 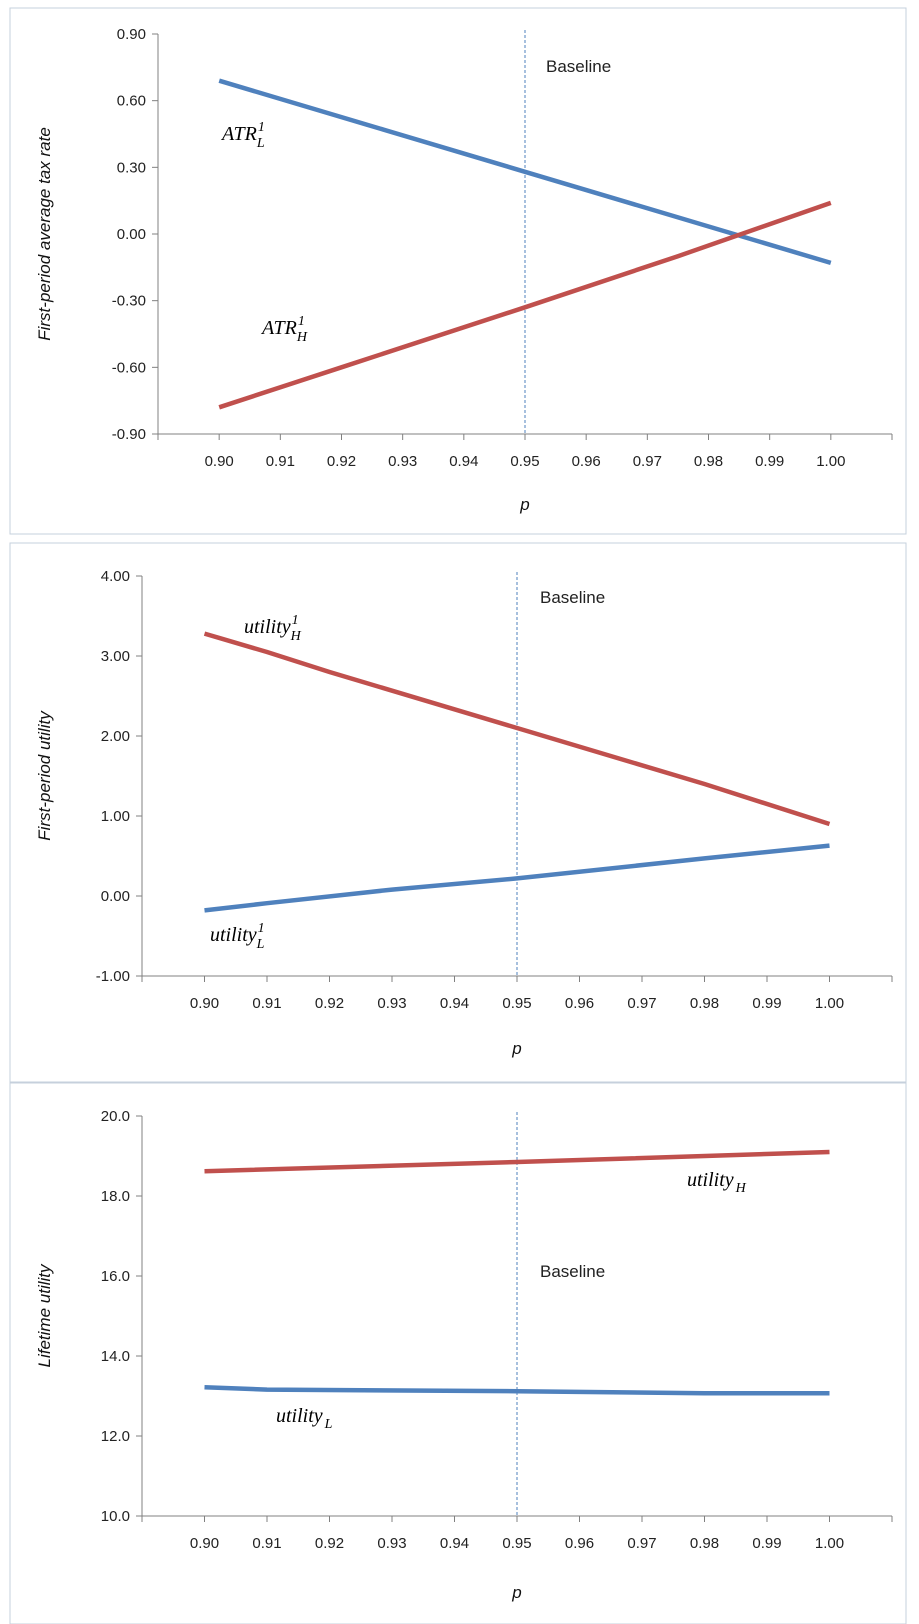 What do you see at coordinates (115, 1196) in the screenshot?
I see `y-tick-label: 18.0` at bounding box center [115, 1196].